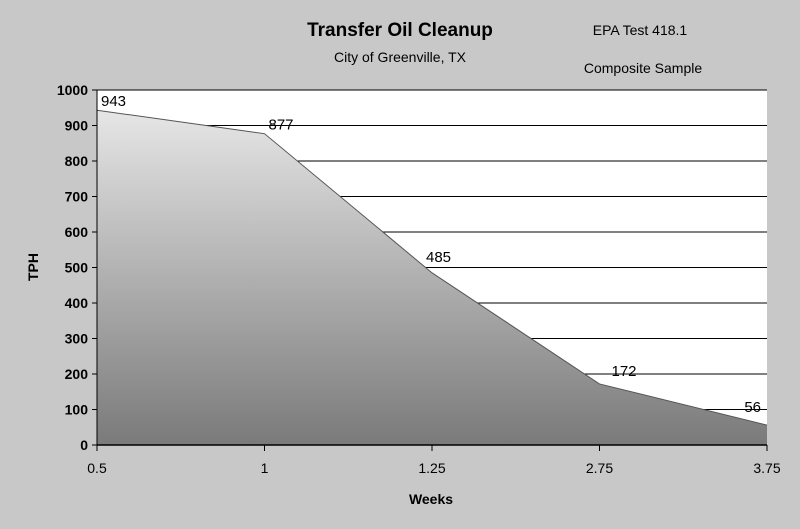 The width and height of the screenshot is (800, 529). Describe the element at coordinates (400, 30) in the screenshot. I see `chart-title: Transfer Oil Cleanup` at that location.